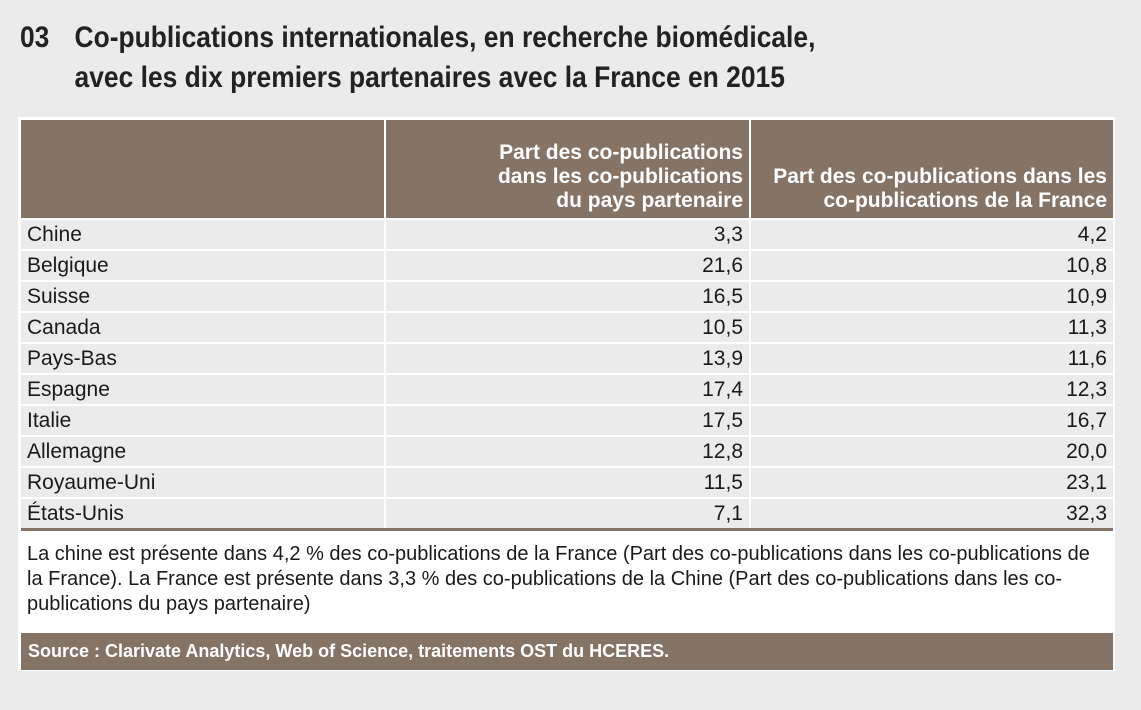  I want to click on table-row: Canada 10,5 11,3, so click(567, 327).